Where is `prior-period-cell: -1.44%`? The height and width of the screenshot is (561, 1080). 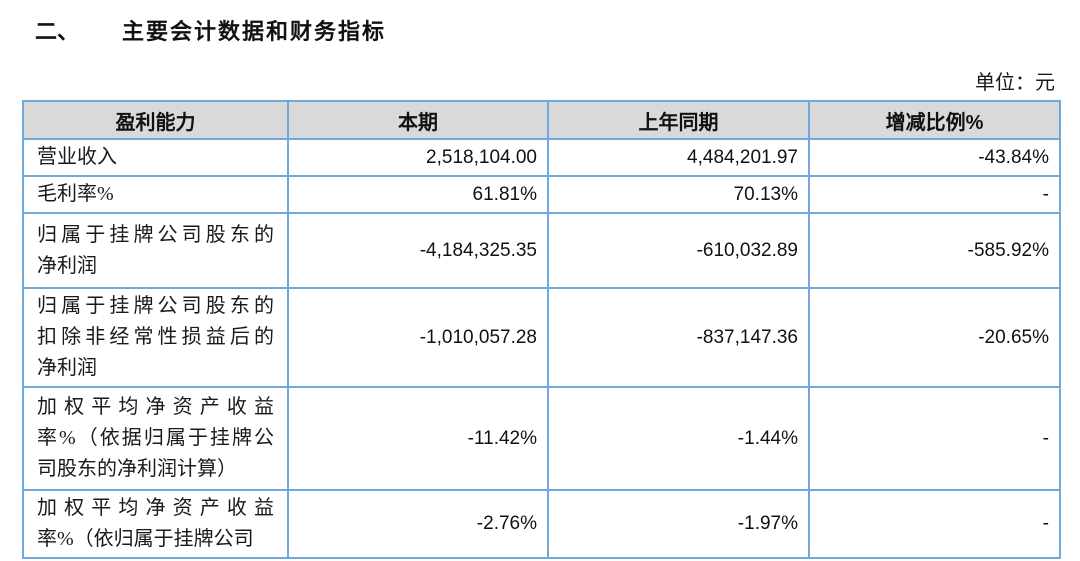 prior-period-cell: -1.44% is located at coordinates (678, 438).